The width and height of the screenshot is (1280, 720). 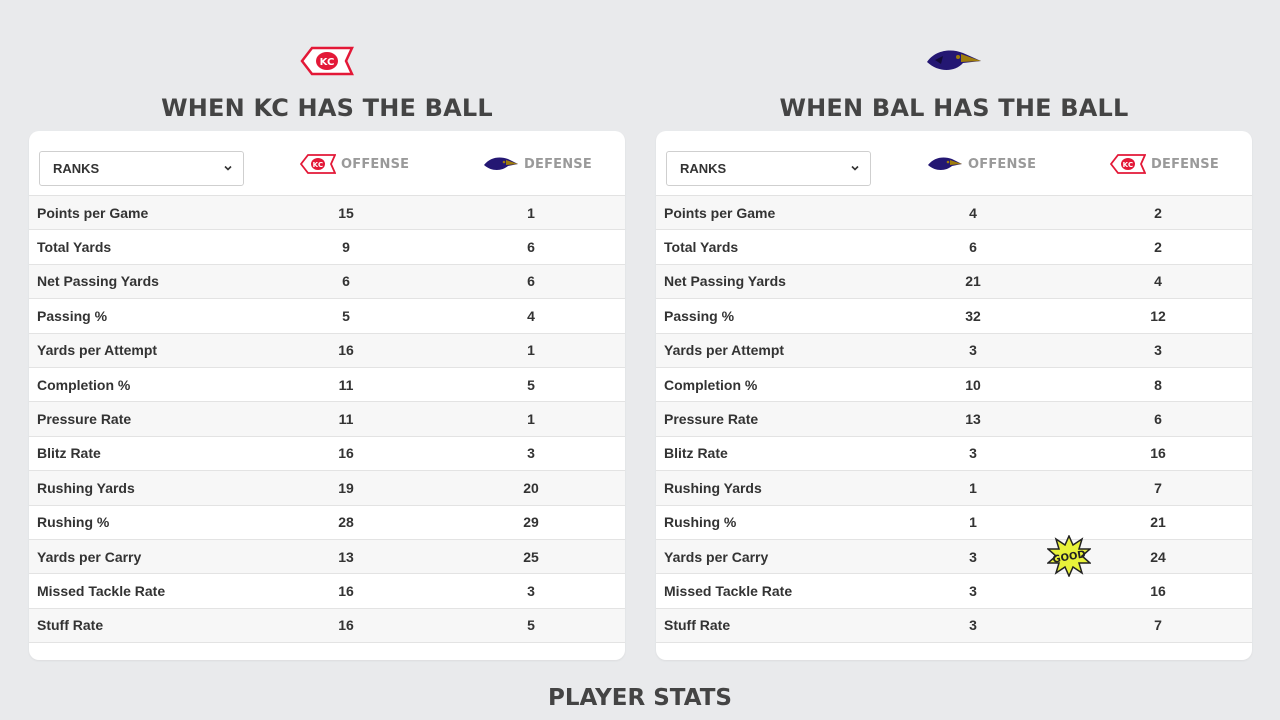 I want to click on defense-column-header: DEFENSE, so click(x=537, y=164).